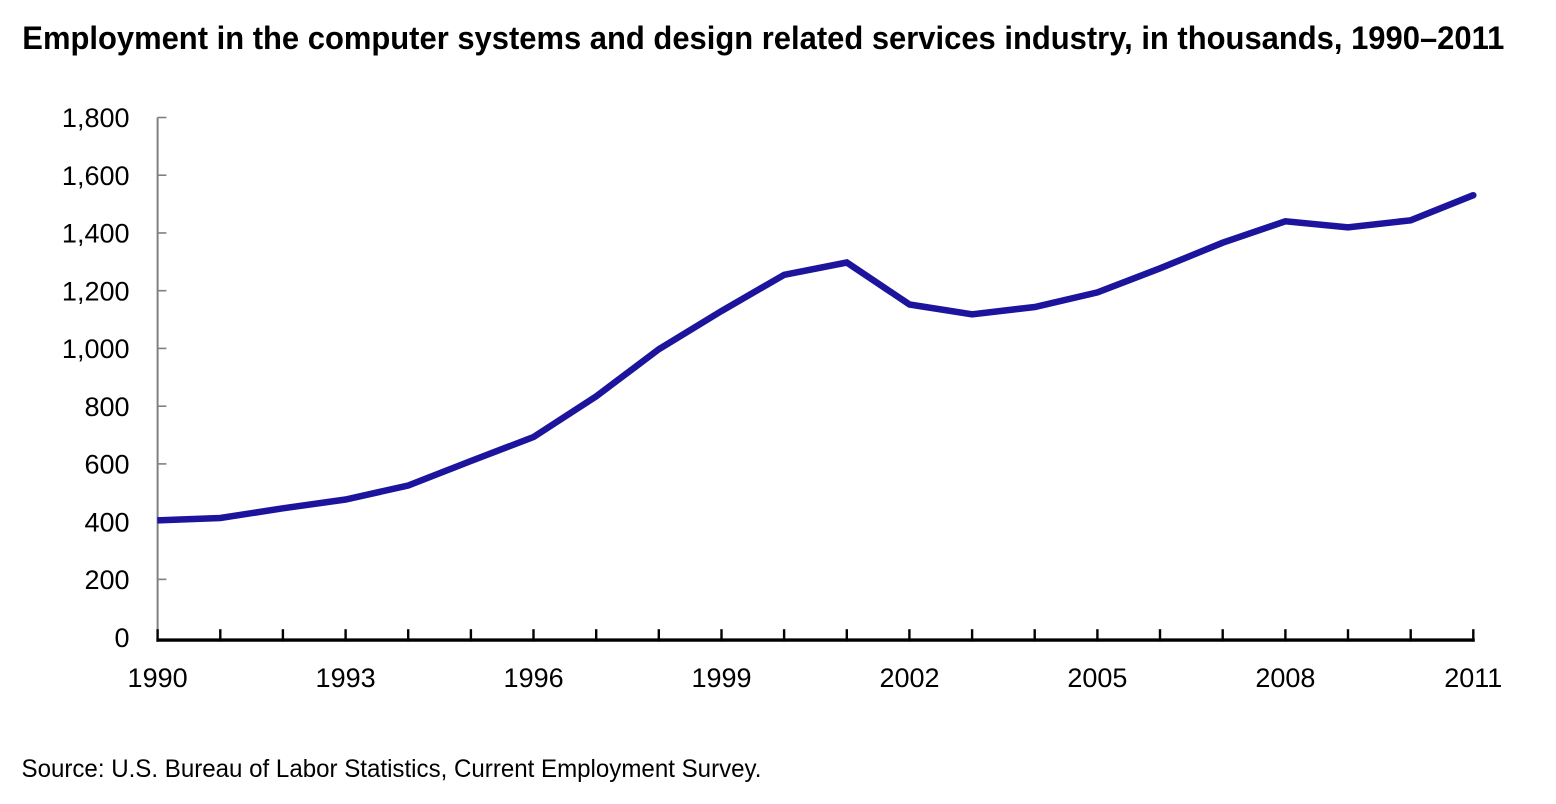 The height and width of the screenshot is (804, 1556). What do you see at coordinates (909, 678) in the screenshot?
I see `svg-text: 2002` at bounding box center [909, 678].